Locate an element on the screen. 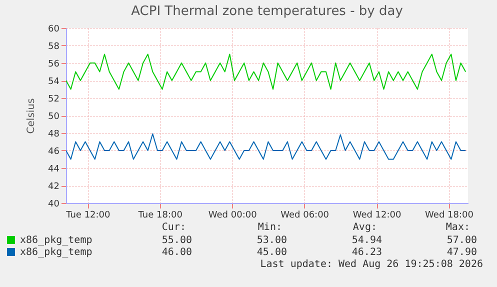 Image resolution: width=497 pixels, height=287 pixels. y-tick-label: 46 is located at coordinates (54, 152).